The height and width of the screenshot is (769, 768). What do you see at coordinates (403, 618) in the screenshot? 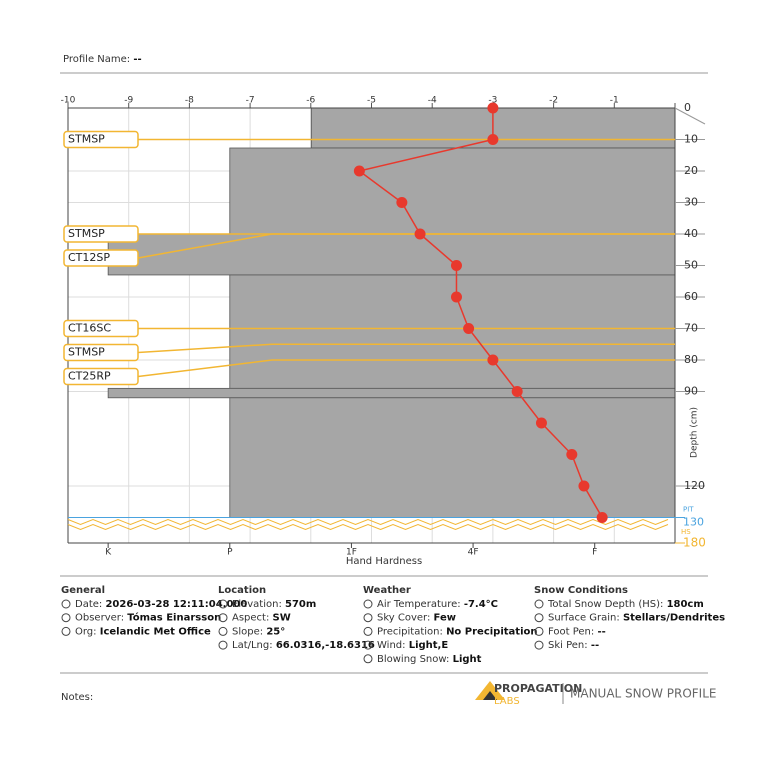
I see `item-label: Sky Cover:` at bounding box center [403, 618].